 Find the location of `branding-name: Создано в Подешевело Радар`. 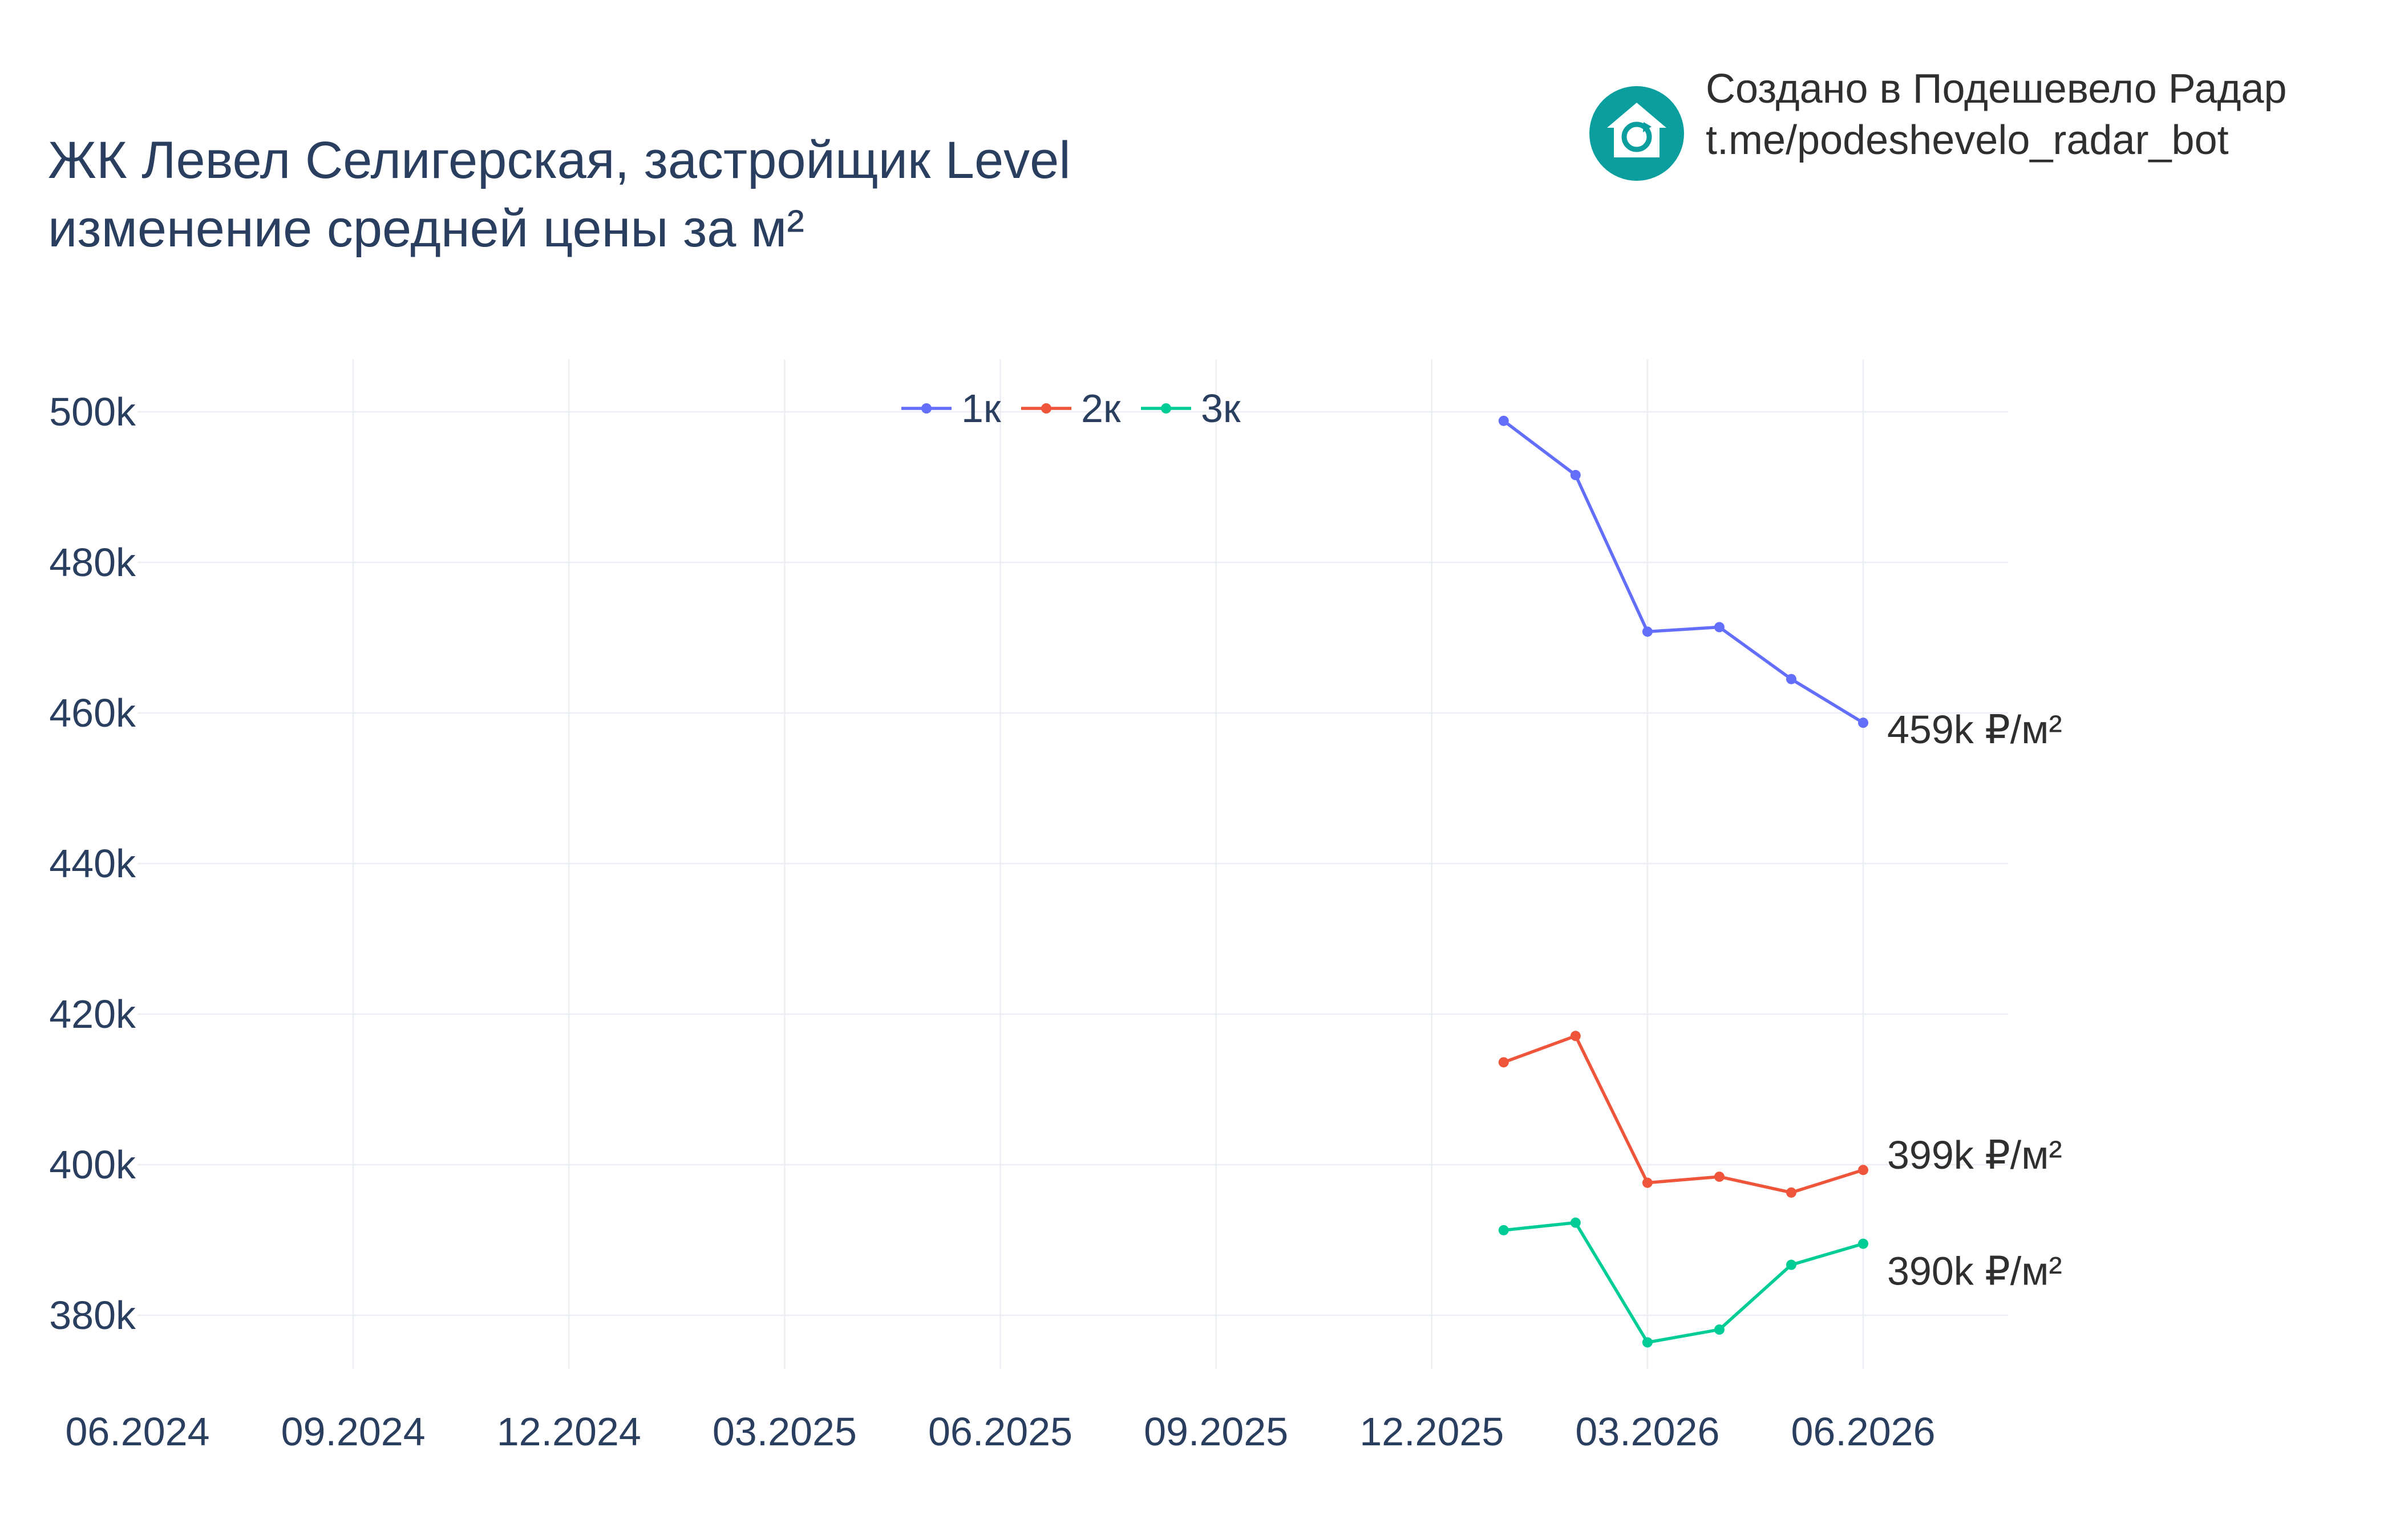

branding-name: Создано в Подешевело Радар is located at coordinates (1997, 89).